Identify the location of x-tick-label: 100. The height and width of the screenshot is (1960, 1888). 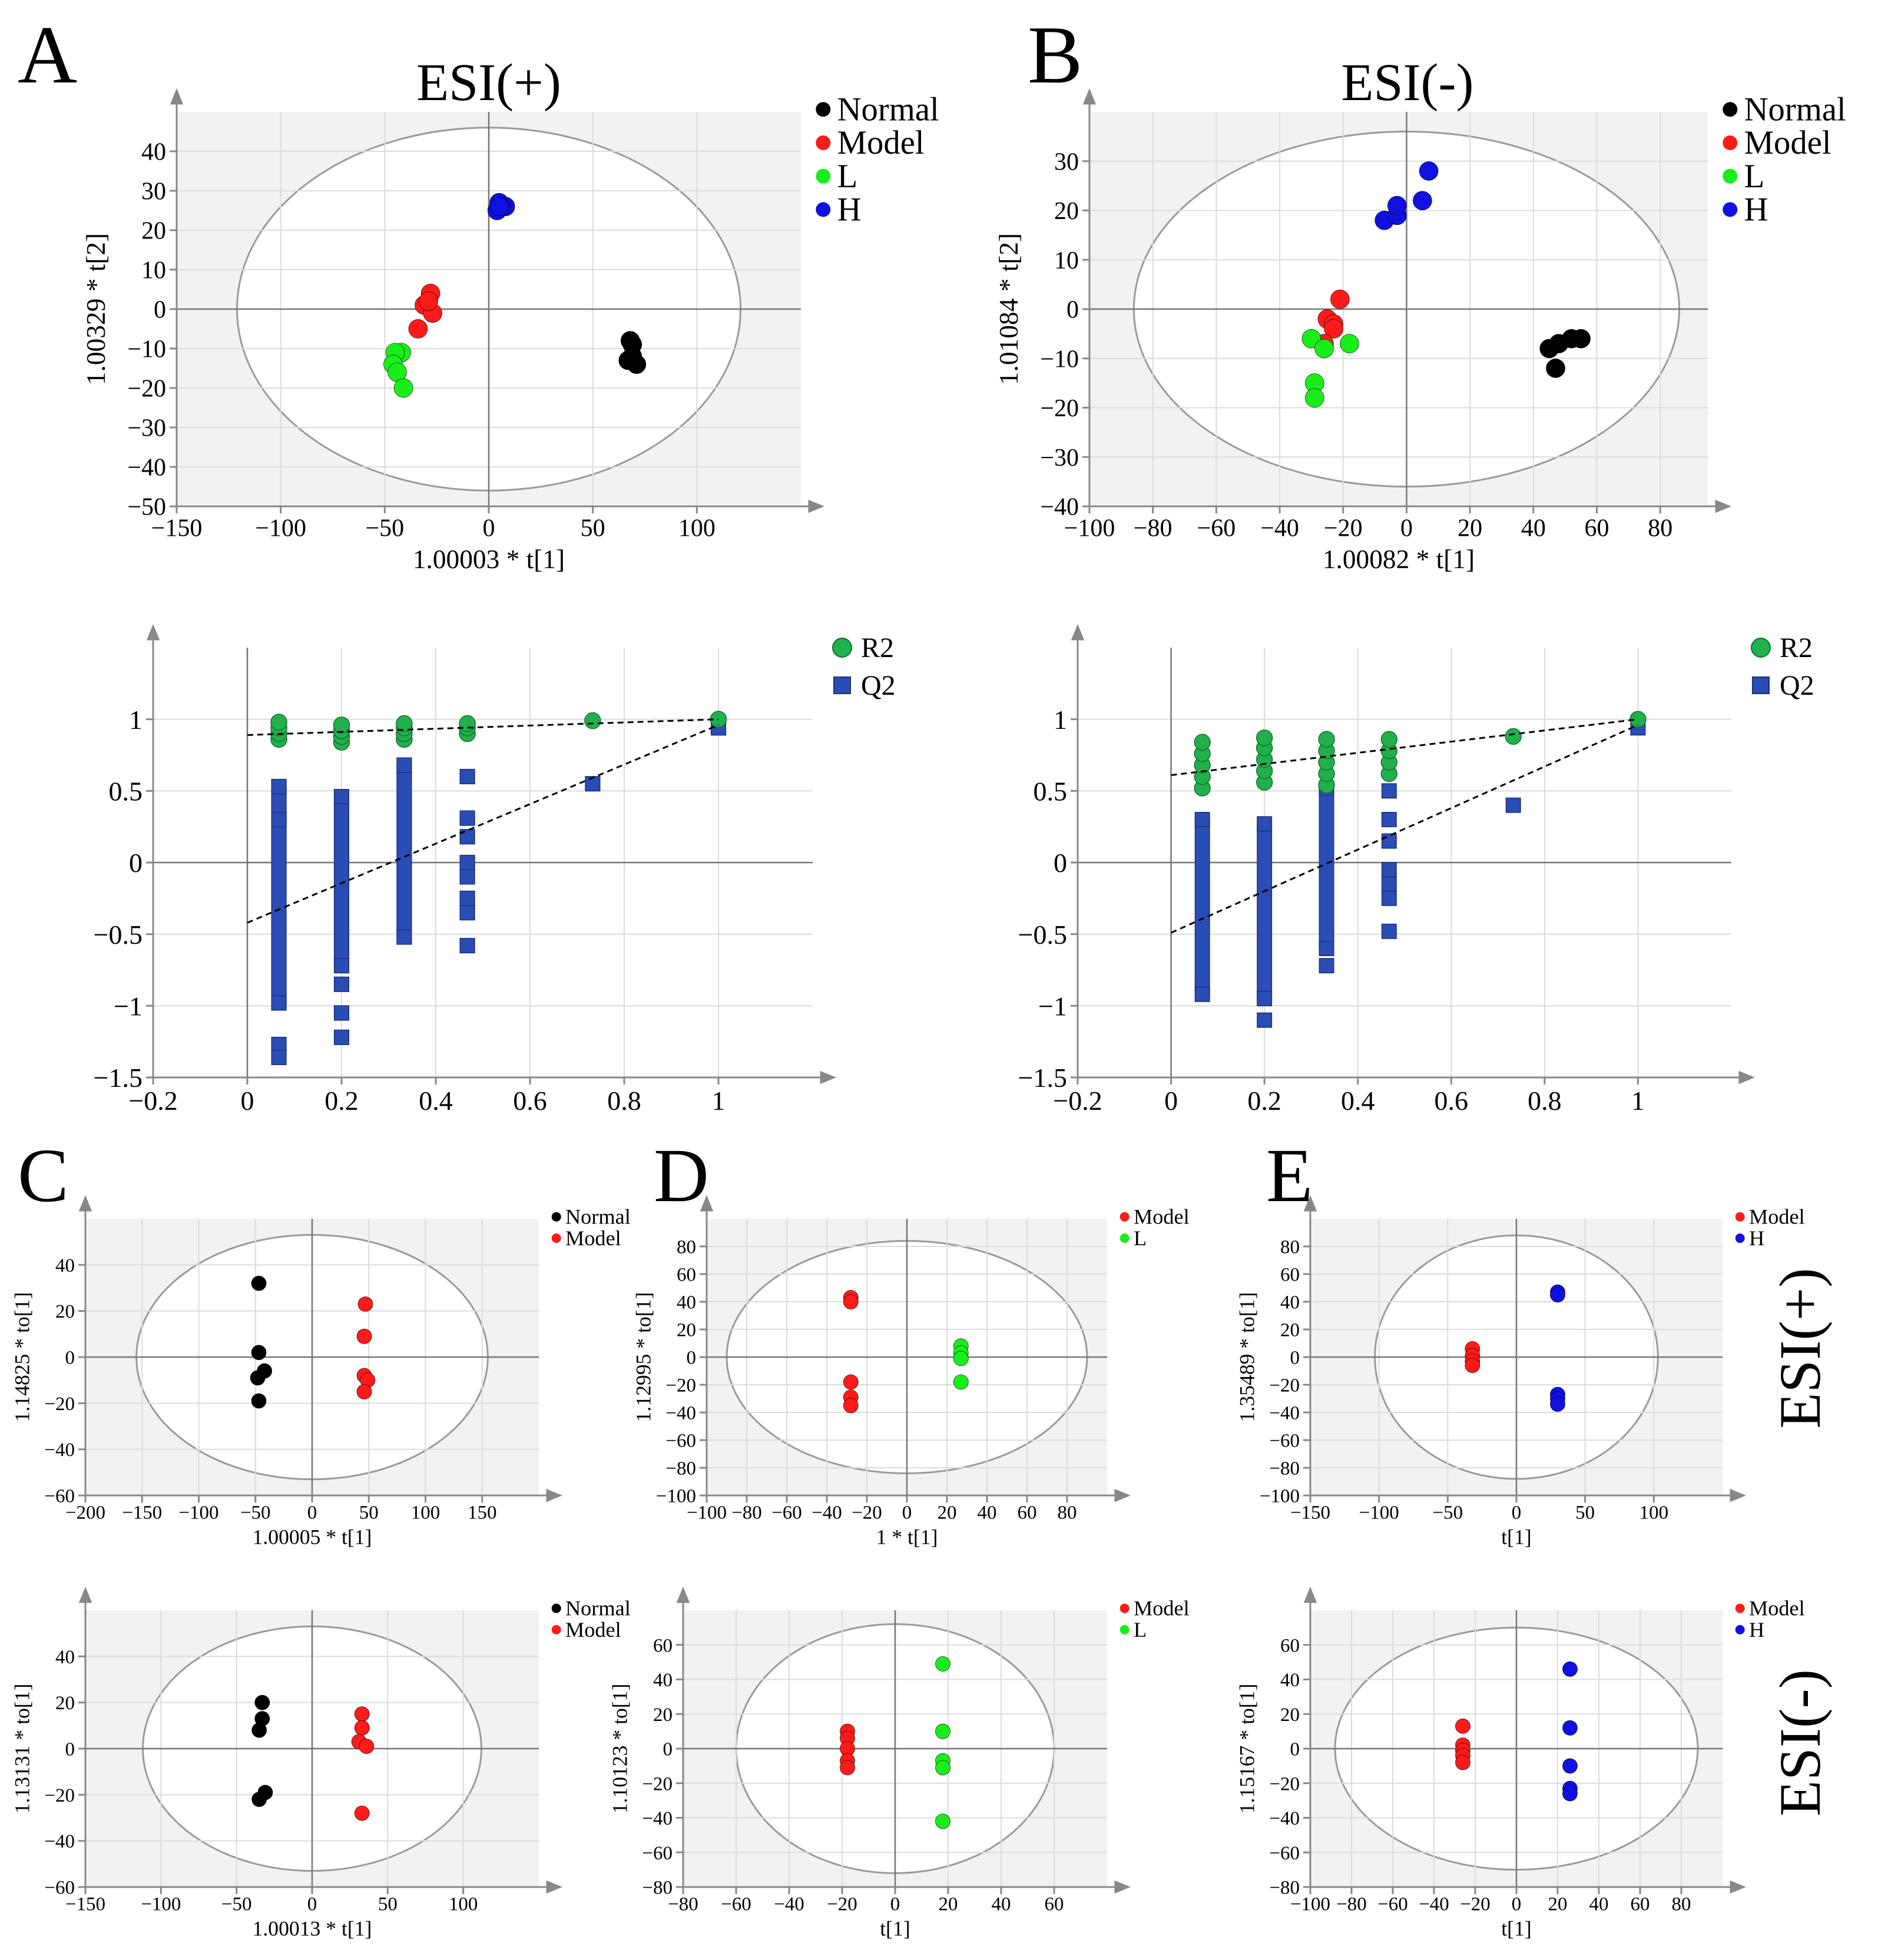
(697, 528).